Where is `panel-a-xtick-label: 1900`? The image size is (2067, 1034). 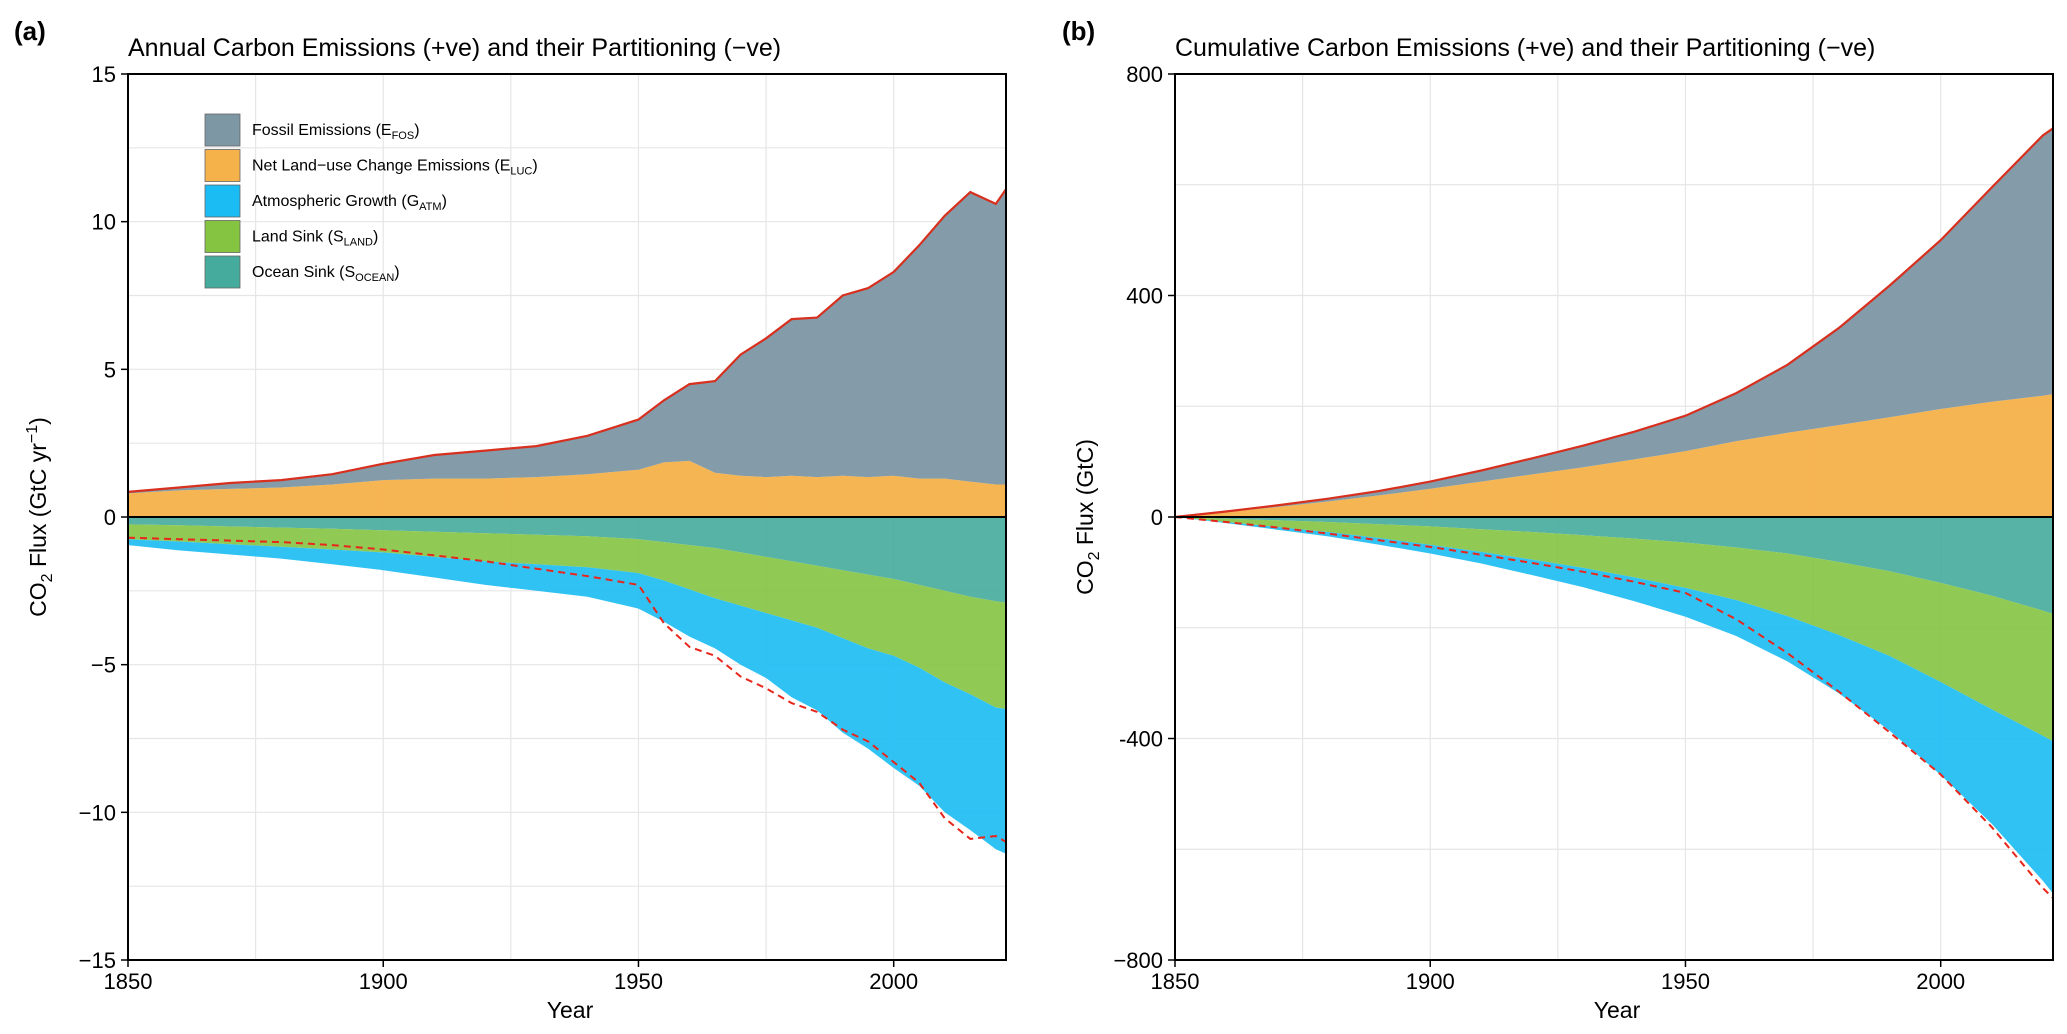 panel-a-xtick-label: 1900 is located at coordinates (383, 981).